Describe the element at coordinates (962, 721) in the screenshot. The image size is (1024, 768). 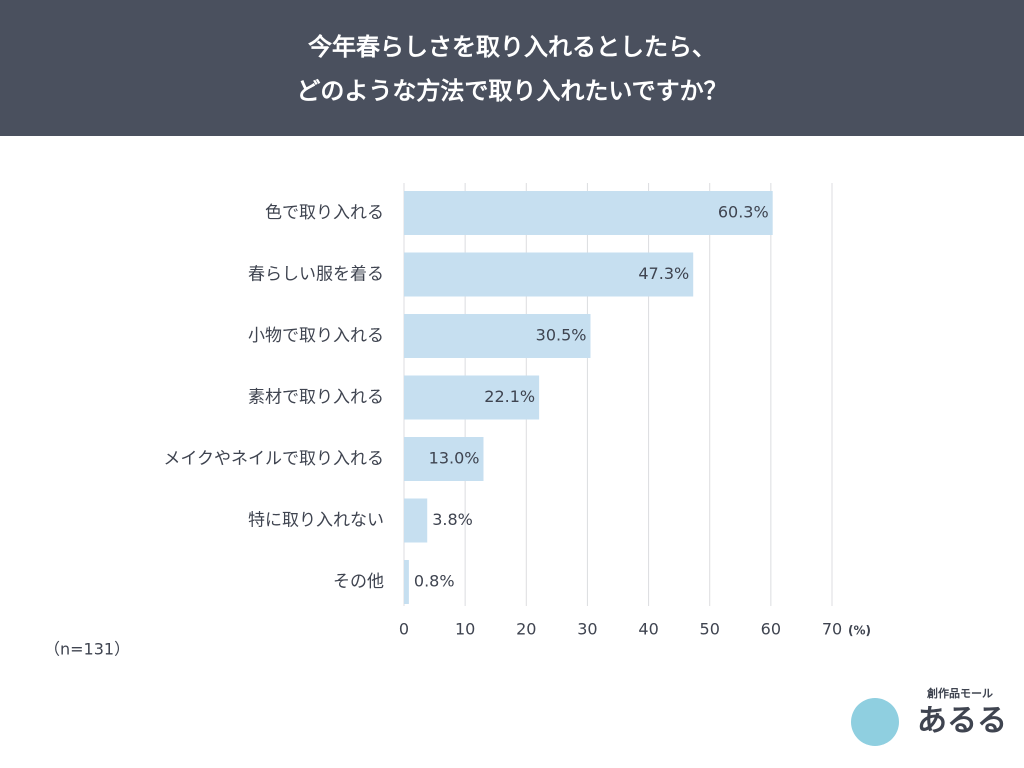
I see `logo-name: あるる` at that location.